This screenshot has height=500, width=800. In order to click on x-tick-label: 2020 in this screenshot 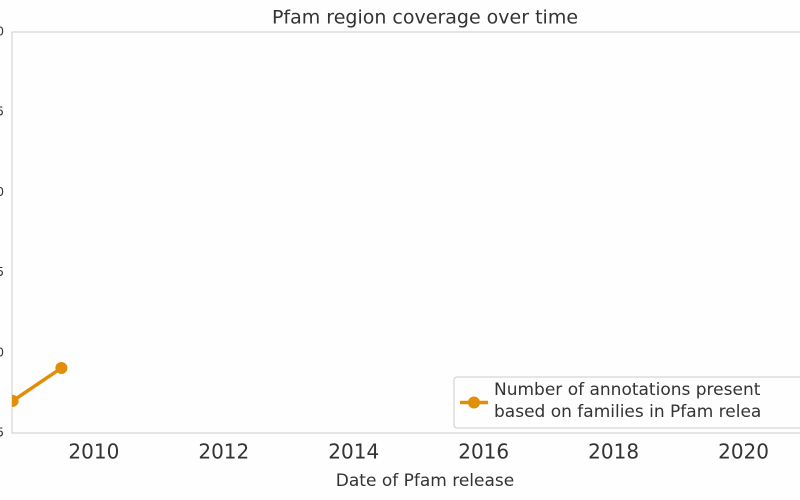, I will do `click(743, 452)`.